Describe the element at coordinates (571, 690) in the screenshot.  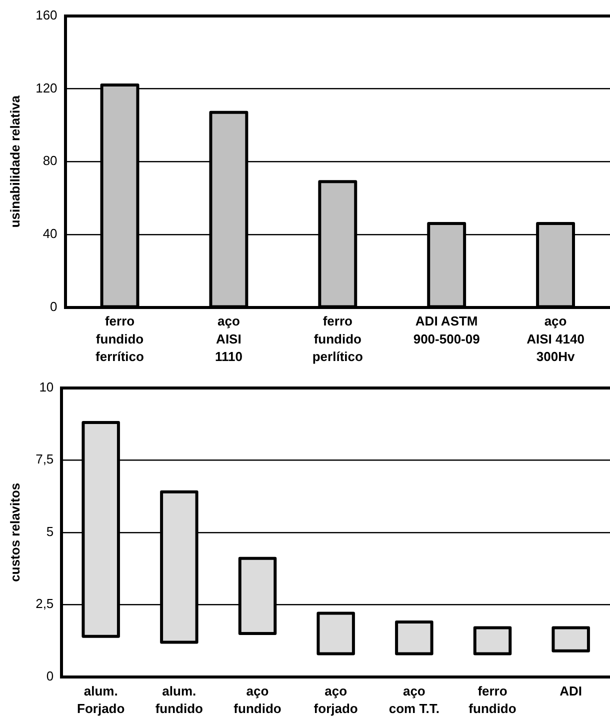
I see `x-tick-label: ADI` at that location.